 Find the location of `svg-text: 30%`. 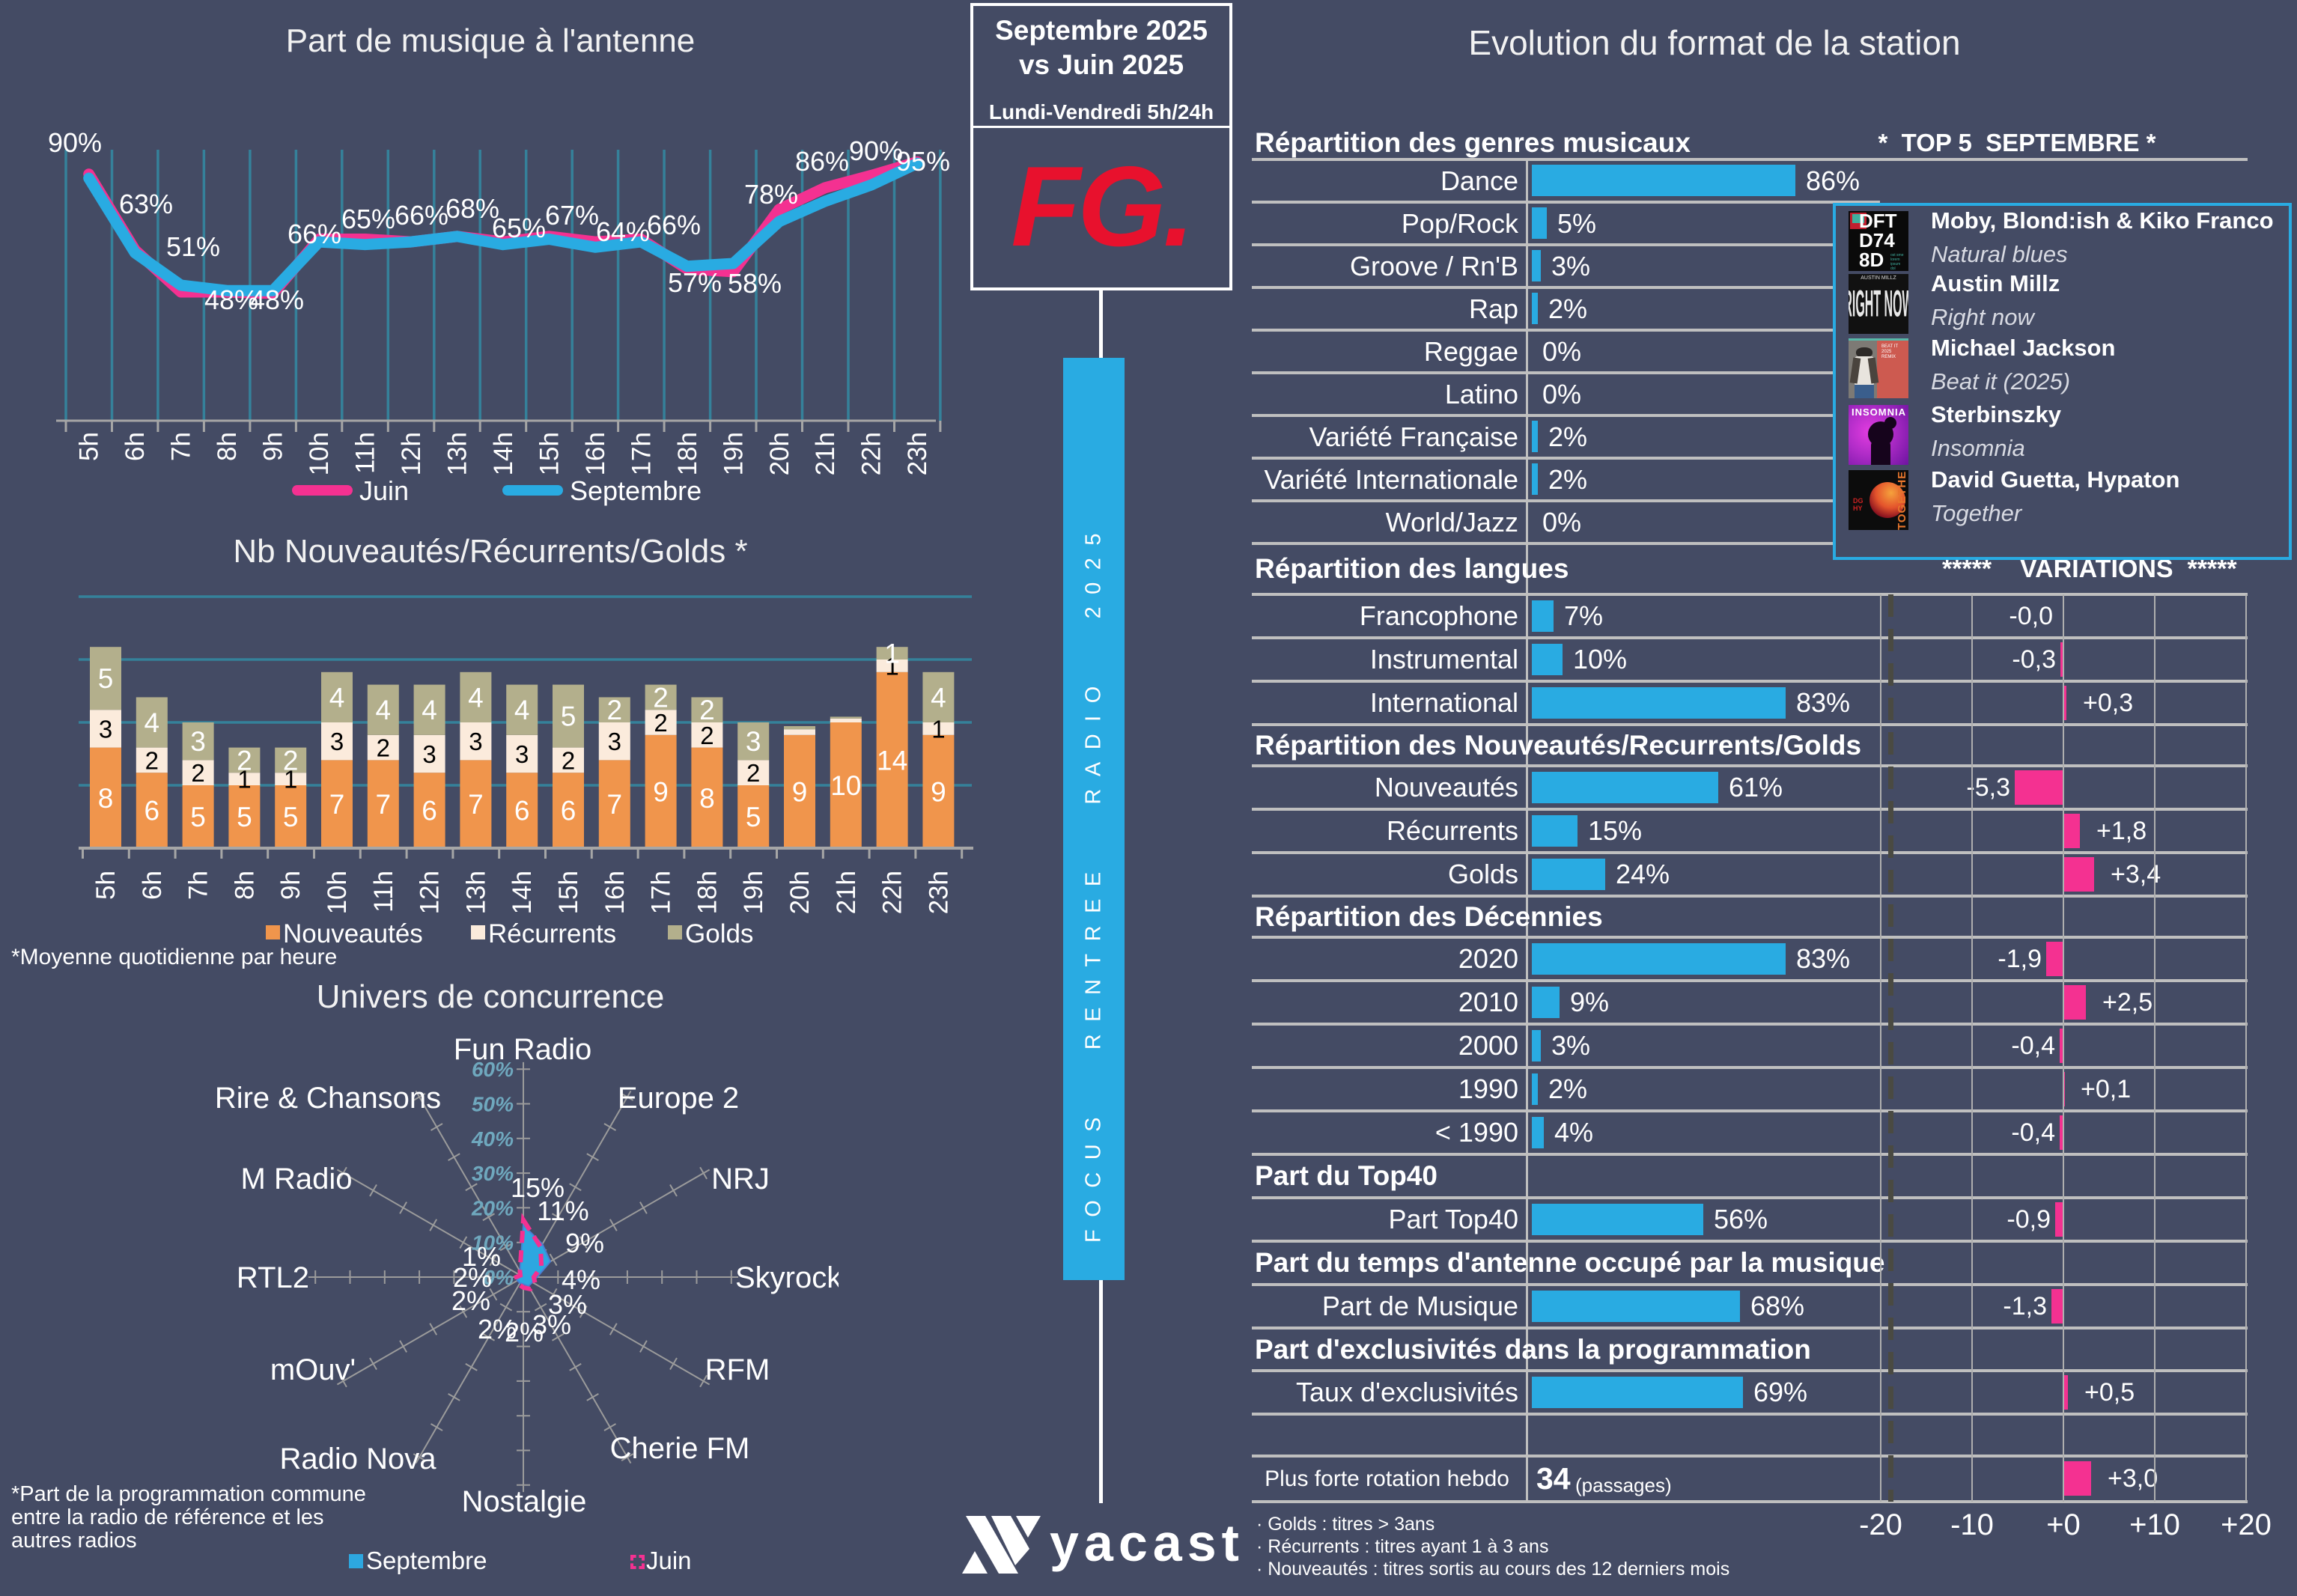

svg-text: 30% is located at coordinates (493, 1173).